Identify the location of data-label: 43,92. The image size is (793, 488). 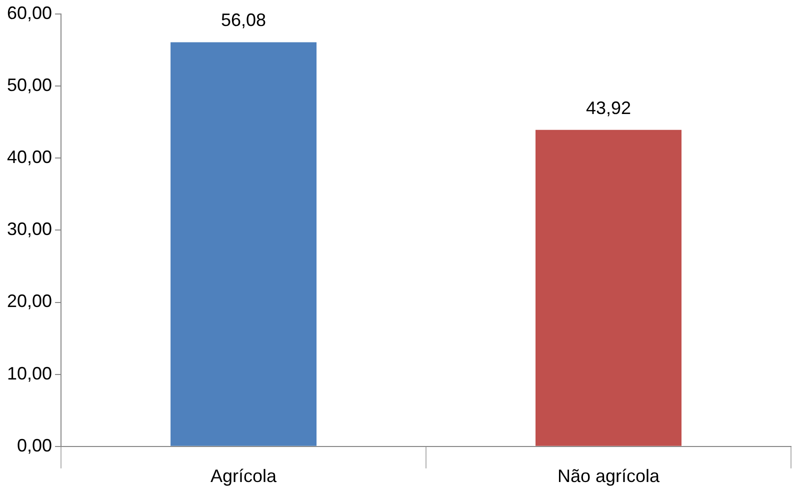
(609, 108).